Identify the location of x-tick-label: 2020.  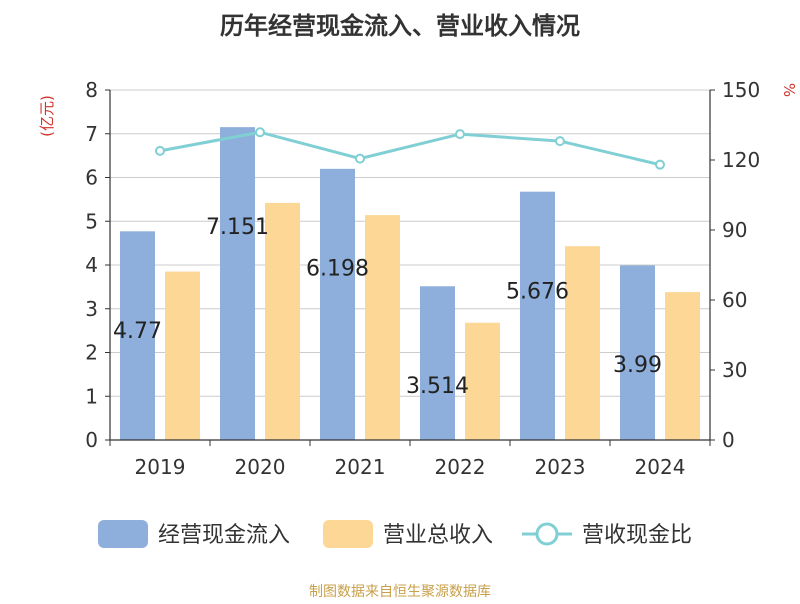
(260, 467).